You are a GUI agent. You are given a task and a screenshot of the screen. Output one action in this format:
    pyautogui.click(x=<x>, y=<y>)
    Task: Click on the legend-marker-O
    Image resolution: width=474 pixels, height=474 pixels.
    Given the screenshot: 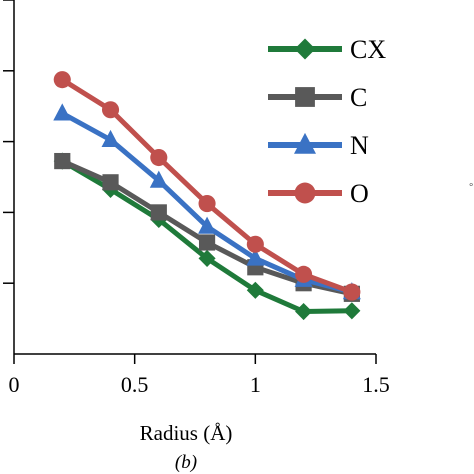 What is the action you would take?
    pyautogui.click(x=305, y=193)
    